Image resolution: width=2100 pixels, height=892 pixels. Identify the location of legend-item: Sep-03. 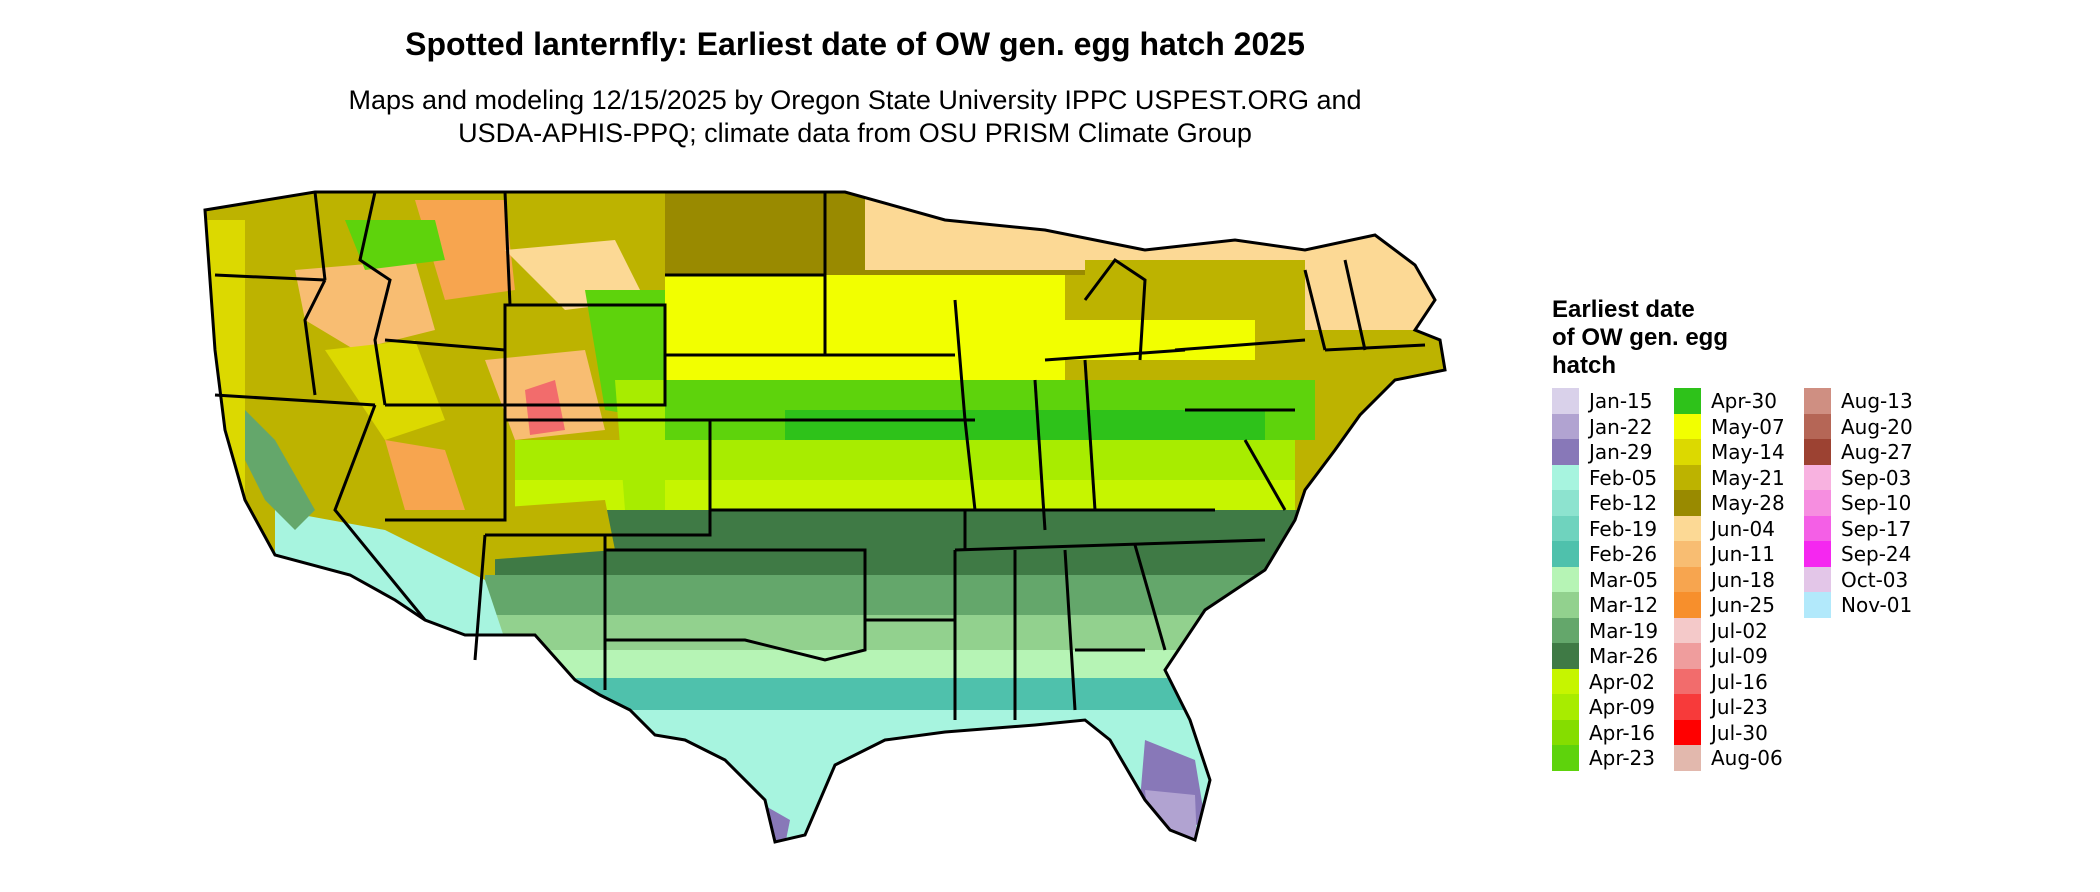
(1858, 477).